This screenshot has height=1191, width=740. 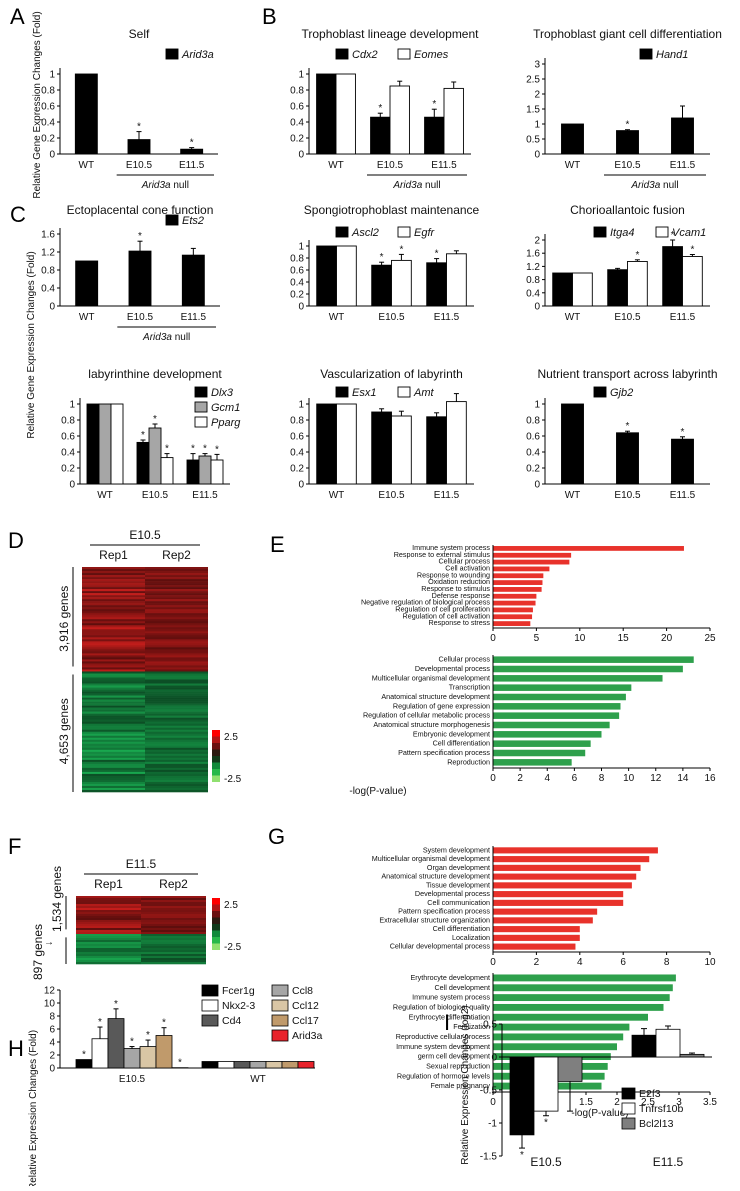 What do you see at coordinates (141, 864) in the screenshot?
I see `heatmap-title: E11.5` at bounding box center [141, 864].